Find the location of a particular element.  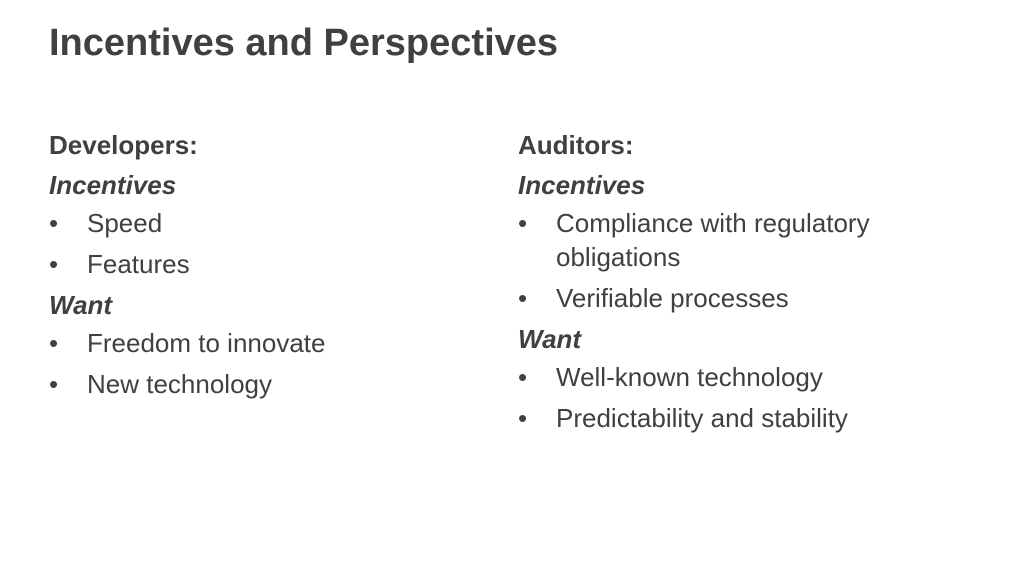

list-item: • Predictability and stability is located at coordinates (738, 418).